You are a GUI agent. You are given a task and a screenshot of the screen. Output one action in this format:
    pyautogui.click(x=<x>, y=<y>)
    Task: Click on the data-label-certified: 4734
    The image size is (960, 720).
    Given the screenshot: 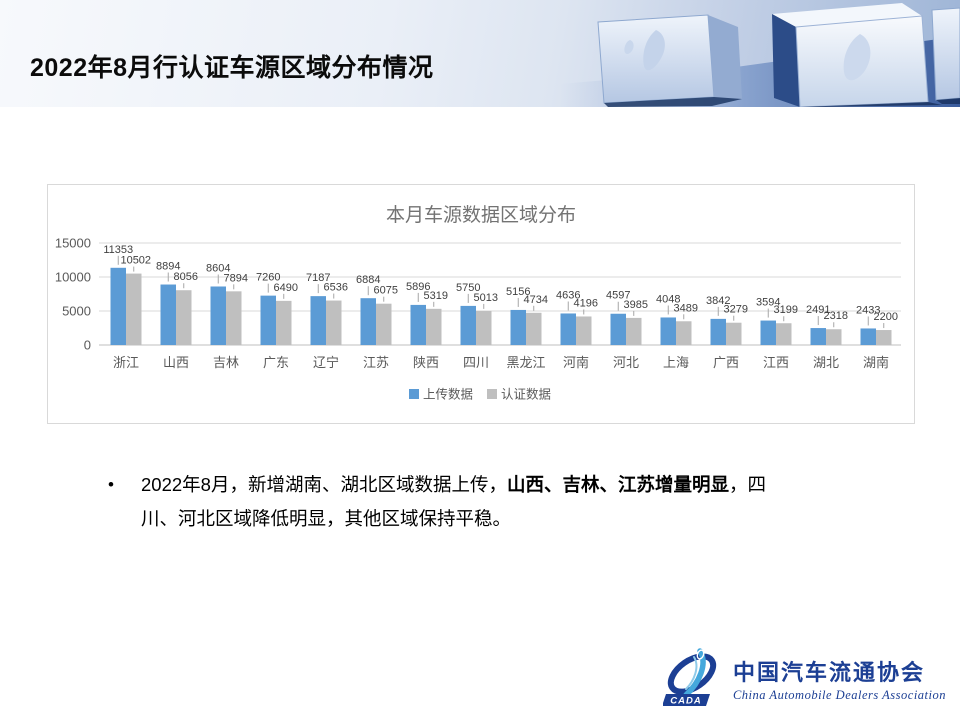 What is the action you would take?
    pyautogui.click(x=536, y=300)
    